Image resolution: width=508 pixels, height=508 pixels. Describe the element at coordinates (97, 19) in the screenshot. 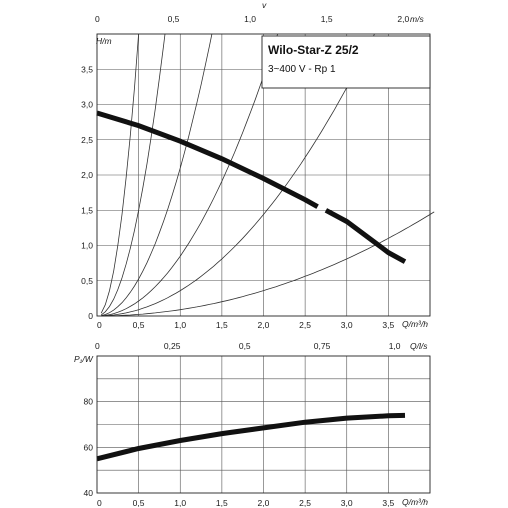

I see `velocity-tick-label: 0` at that location.